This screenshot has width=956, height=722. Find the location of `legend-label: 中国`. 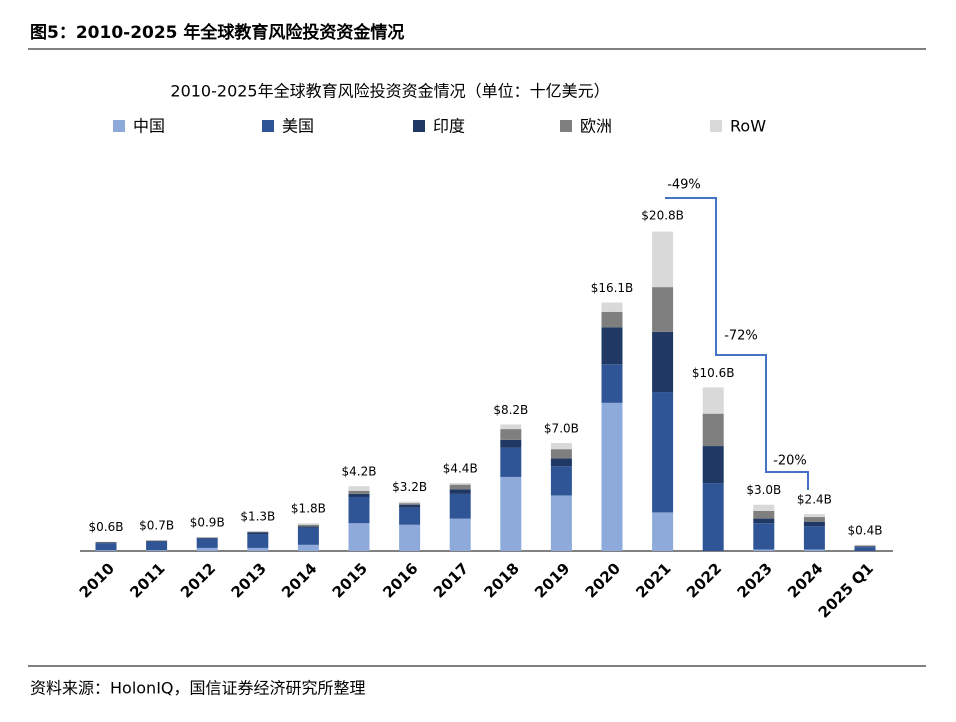

legend-label: 中国 is located at coordinates (149, 126).